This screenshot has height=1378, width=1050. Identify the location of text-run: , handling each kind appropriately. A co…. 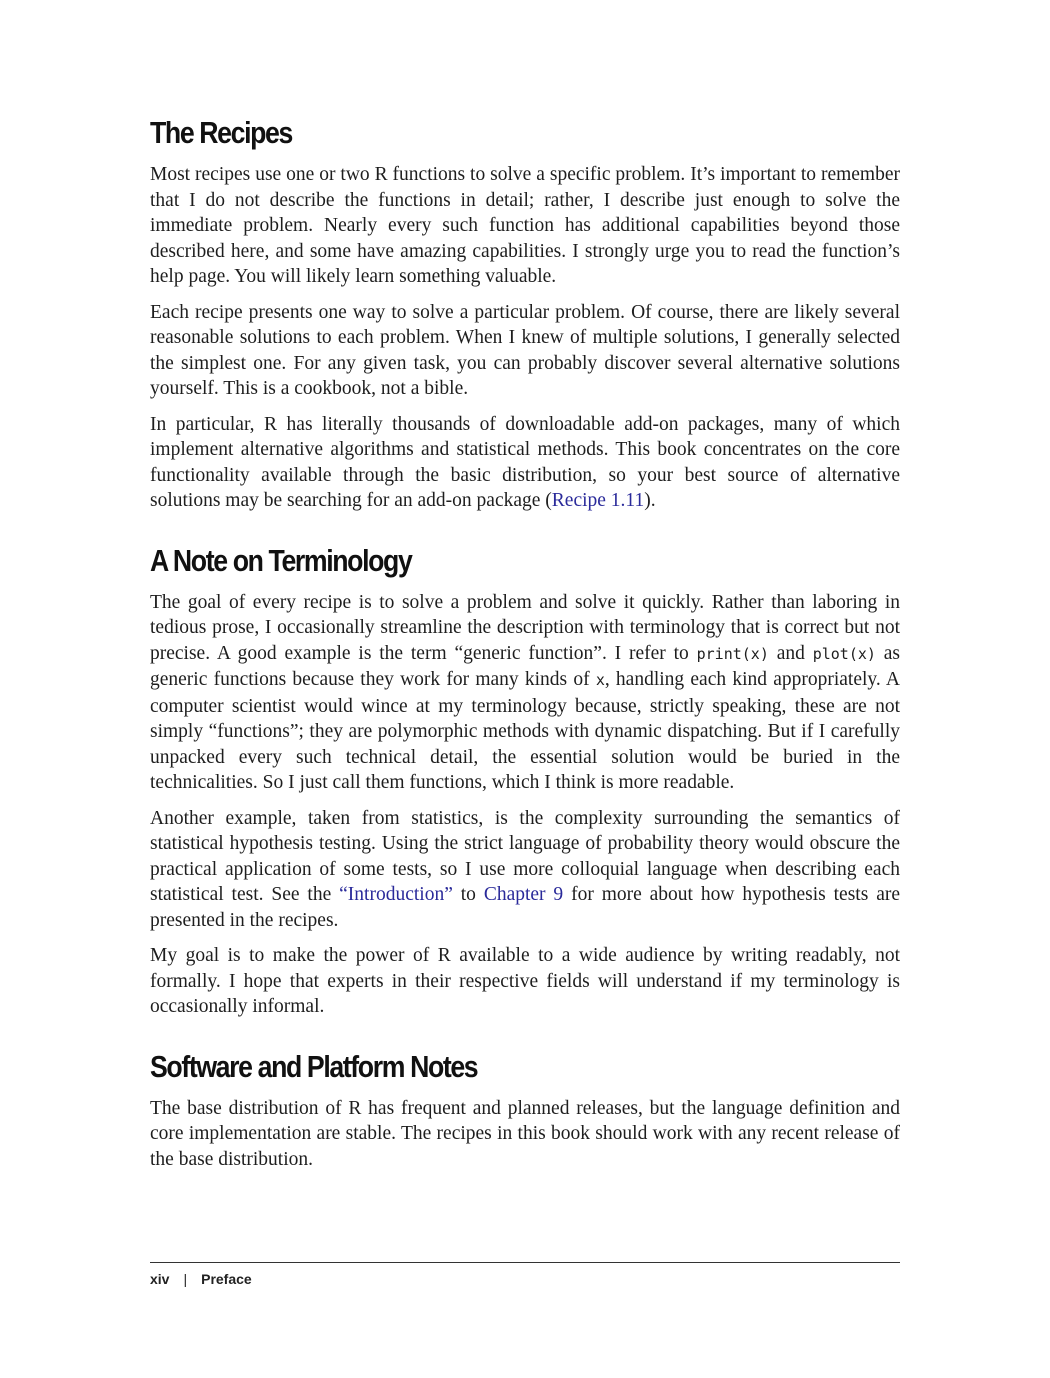
(525, 731).